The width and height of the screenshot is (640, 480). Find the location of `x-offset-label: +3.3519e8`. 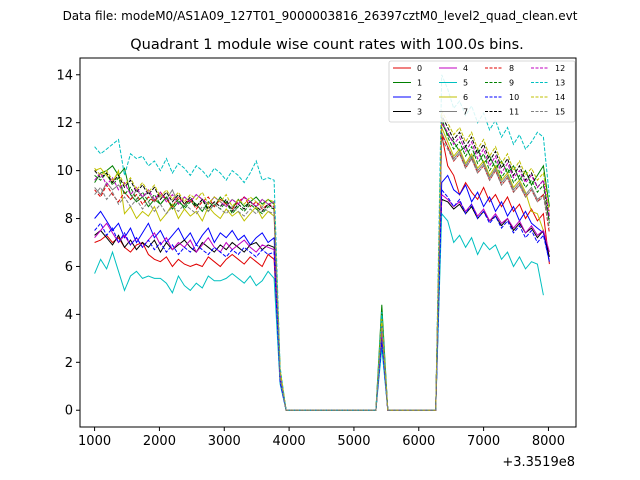

x-offset-label: +3.3519e8 is located at coordinates (538, 462).